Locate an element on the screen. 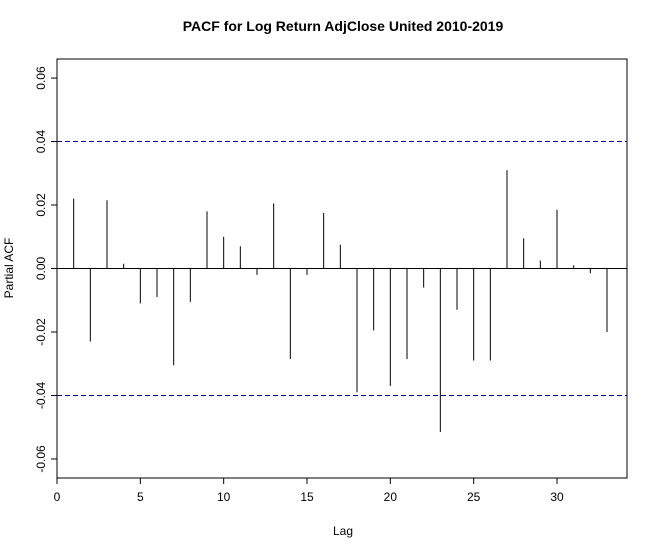 This screenshot has height=553, width=658. y-tick-label: -0.06 is located at coordinates (41, 459).